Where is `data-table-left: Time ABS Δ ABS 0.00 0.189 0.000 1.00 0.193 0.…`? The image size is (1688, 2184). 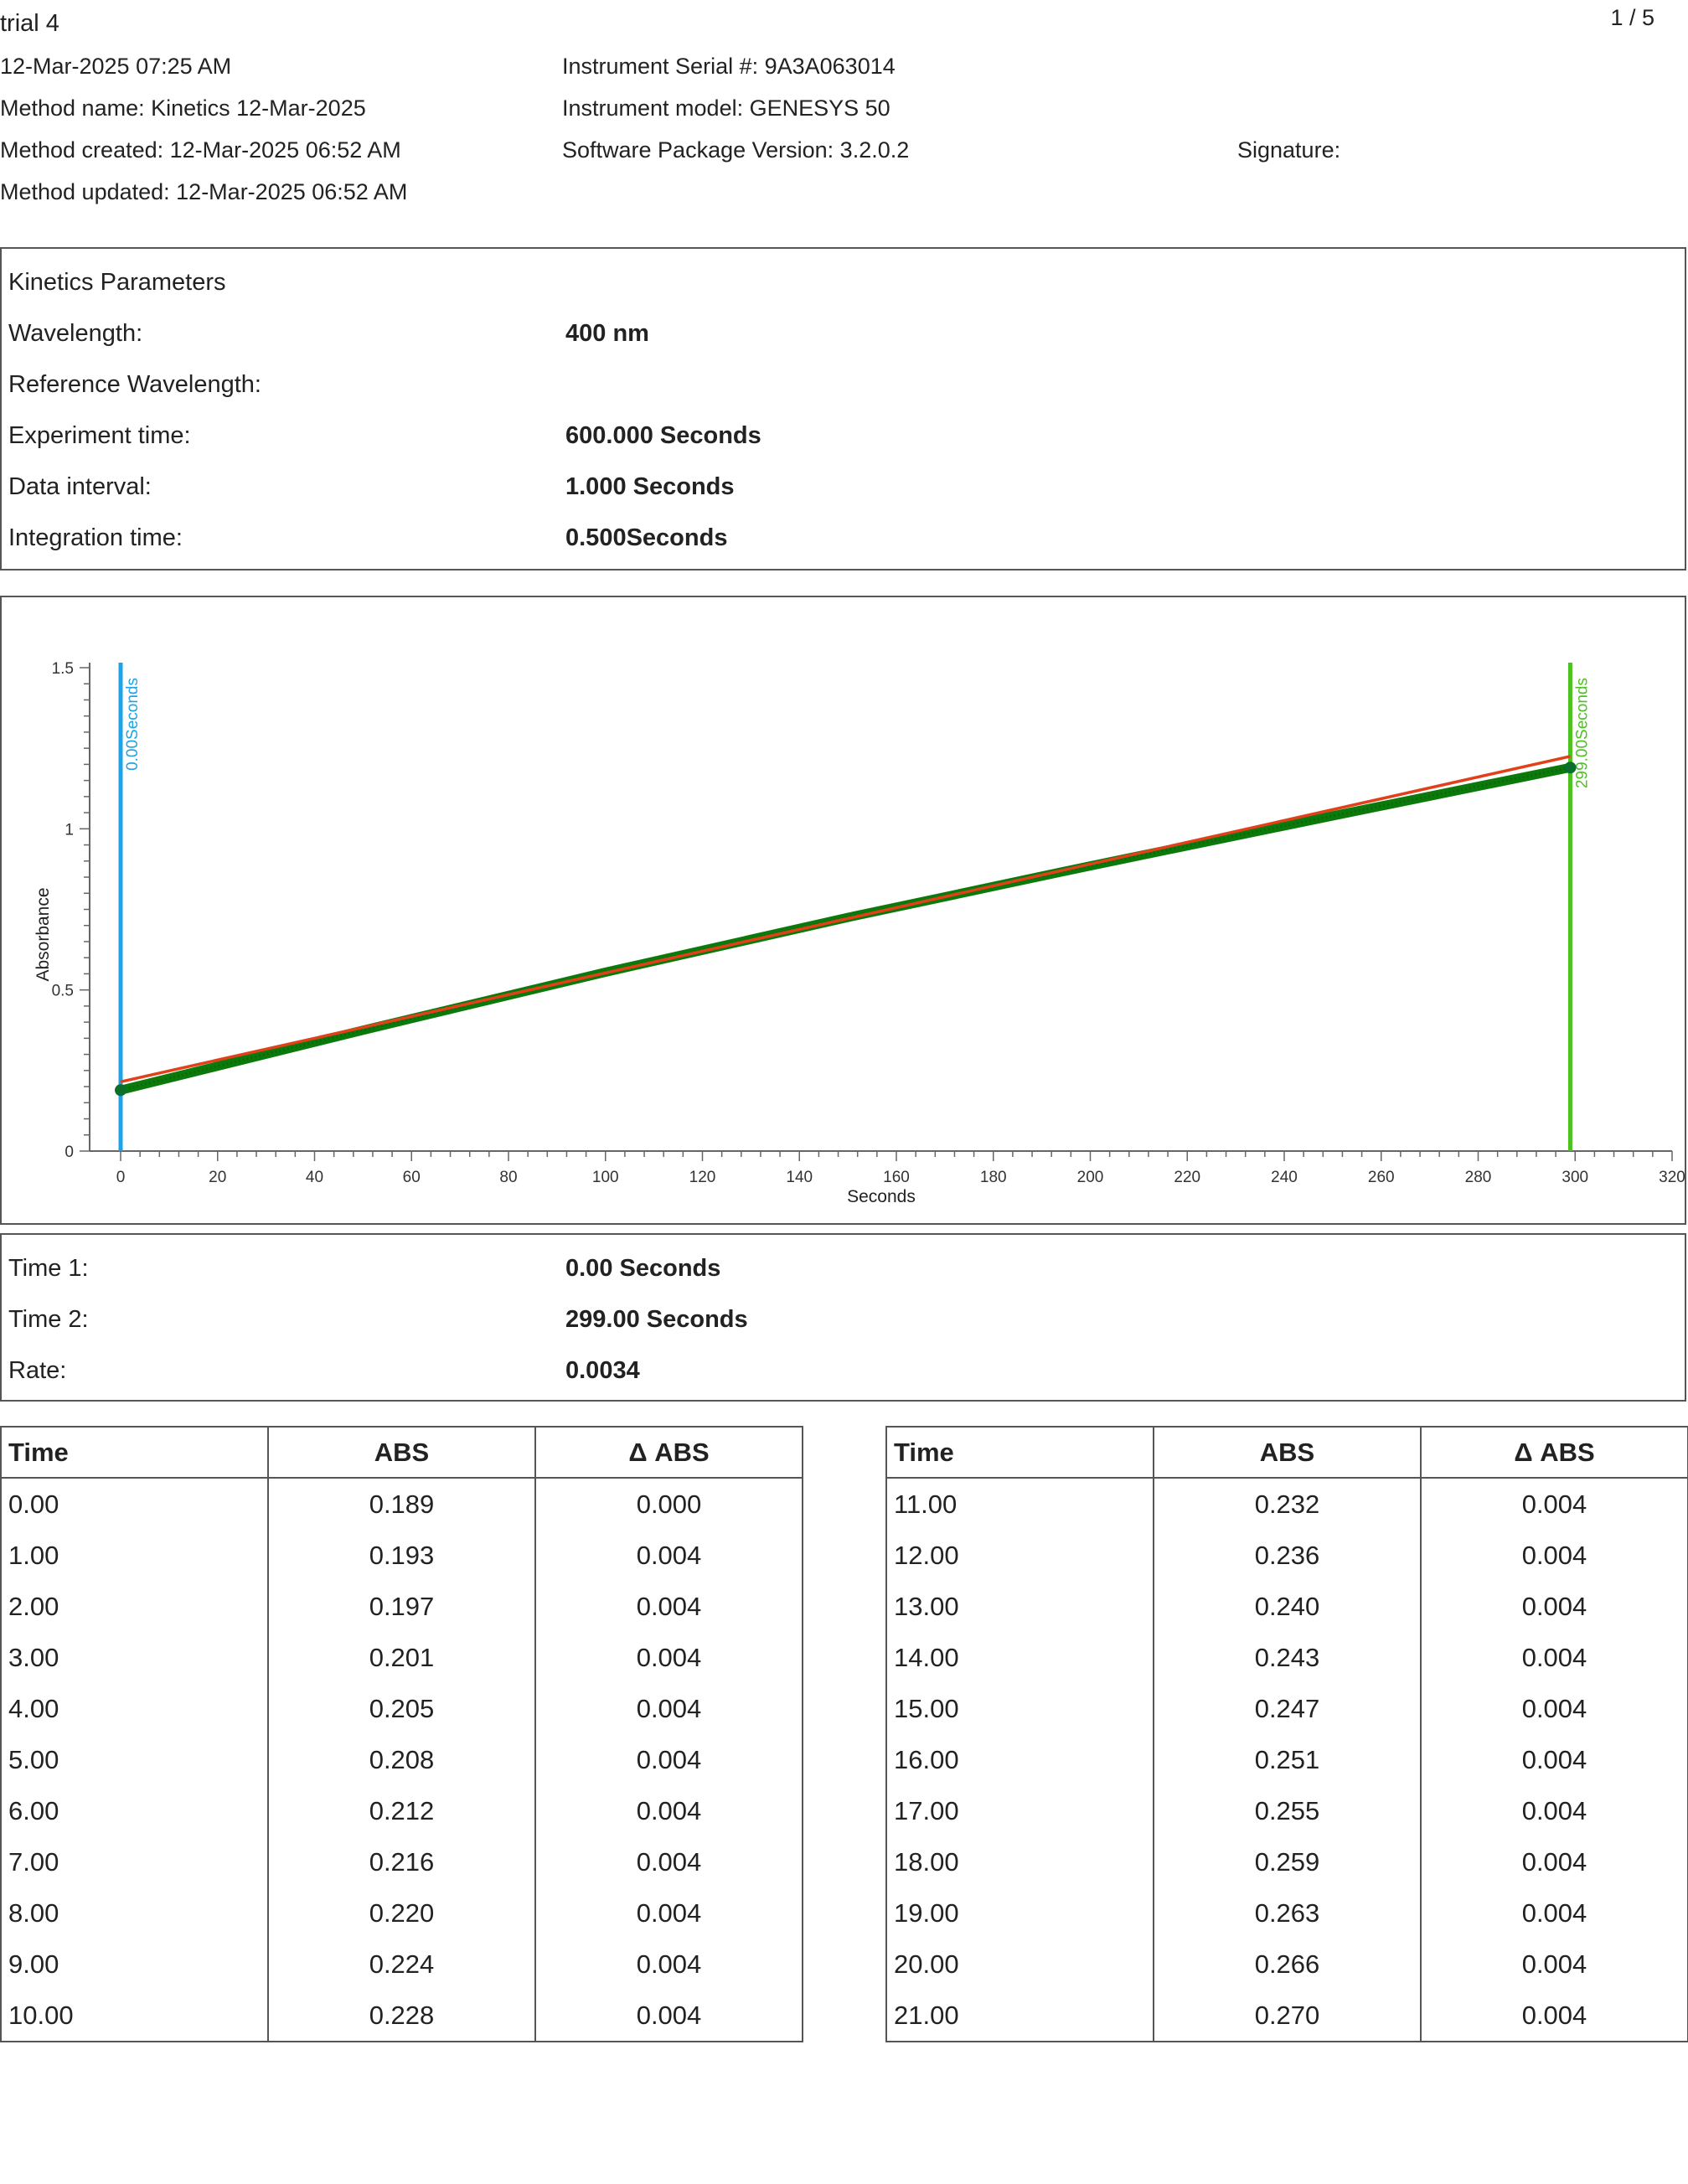
data-table-left: Time ABS Δ ABS 0.00 0.189 0.000 1.00 0.193 0.… is located at coordinates (402, 1734).